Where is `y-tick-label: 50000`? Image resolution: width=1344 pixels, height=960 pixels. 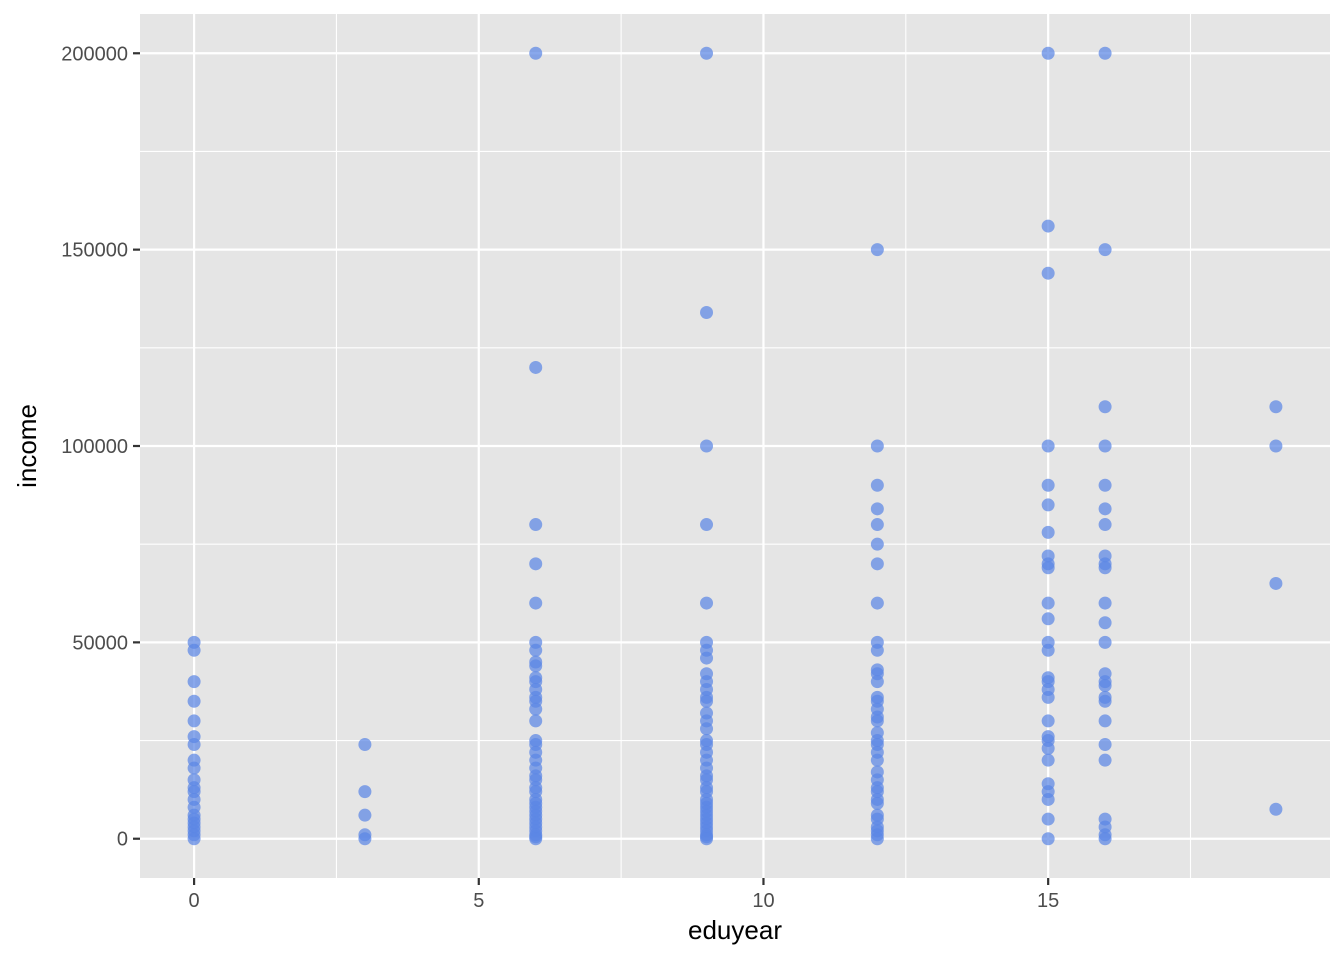
y-tick-label: 50000 is located at coordinates (100, 643).